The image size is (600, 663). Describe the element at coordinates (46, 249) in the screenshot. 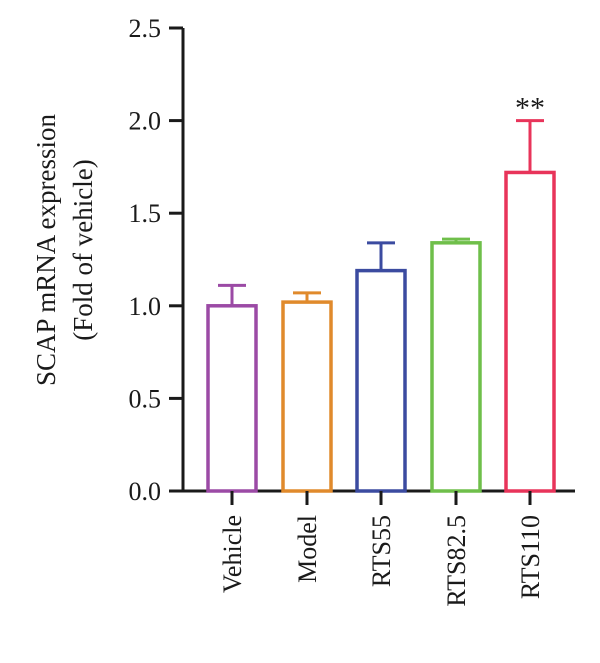

I see `y-axis-title-line1: SCAP mRNA expression` at that location.